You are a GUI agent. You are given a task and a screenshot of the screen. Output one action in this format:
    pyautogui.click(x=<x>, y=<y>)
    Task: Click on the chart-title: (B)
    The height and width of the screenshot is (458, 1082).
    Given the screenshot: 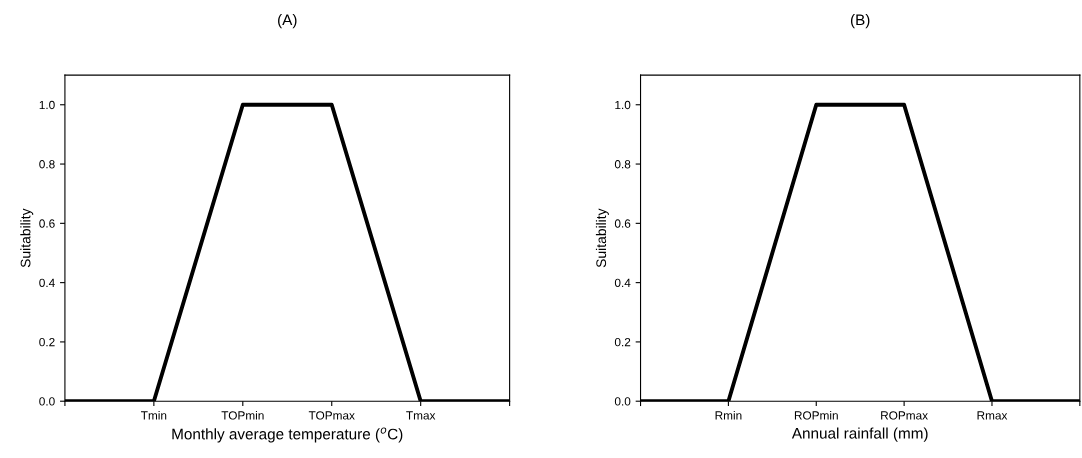 What is the action you would take?
    pyautogui.click(x=860, y=21)
    